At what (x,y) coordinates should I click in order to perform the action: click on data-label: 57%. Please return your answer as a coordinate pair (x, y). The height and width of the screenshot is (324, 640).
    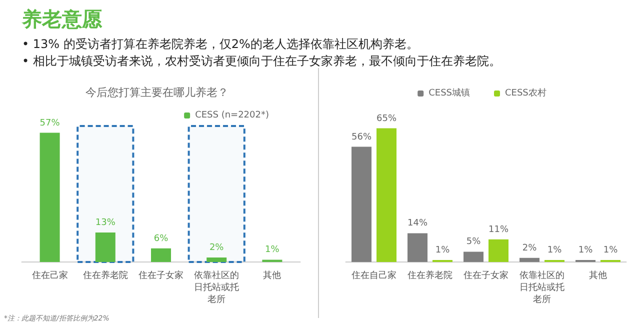
    Looking at the image, I should click on (50, 123).